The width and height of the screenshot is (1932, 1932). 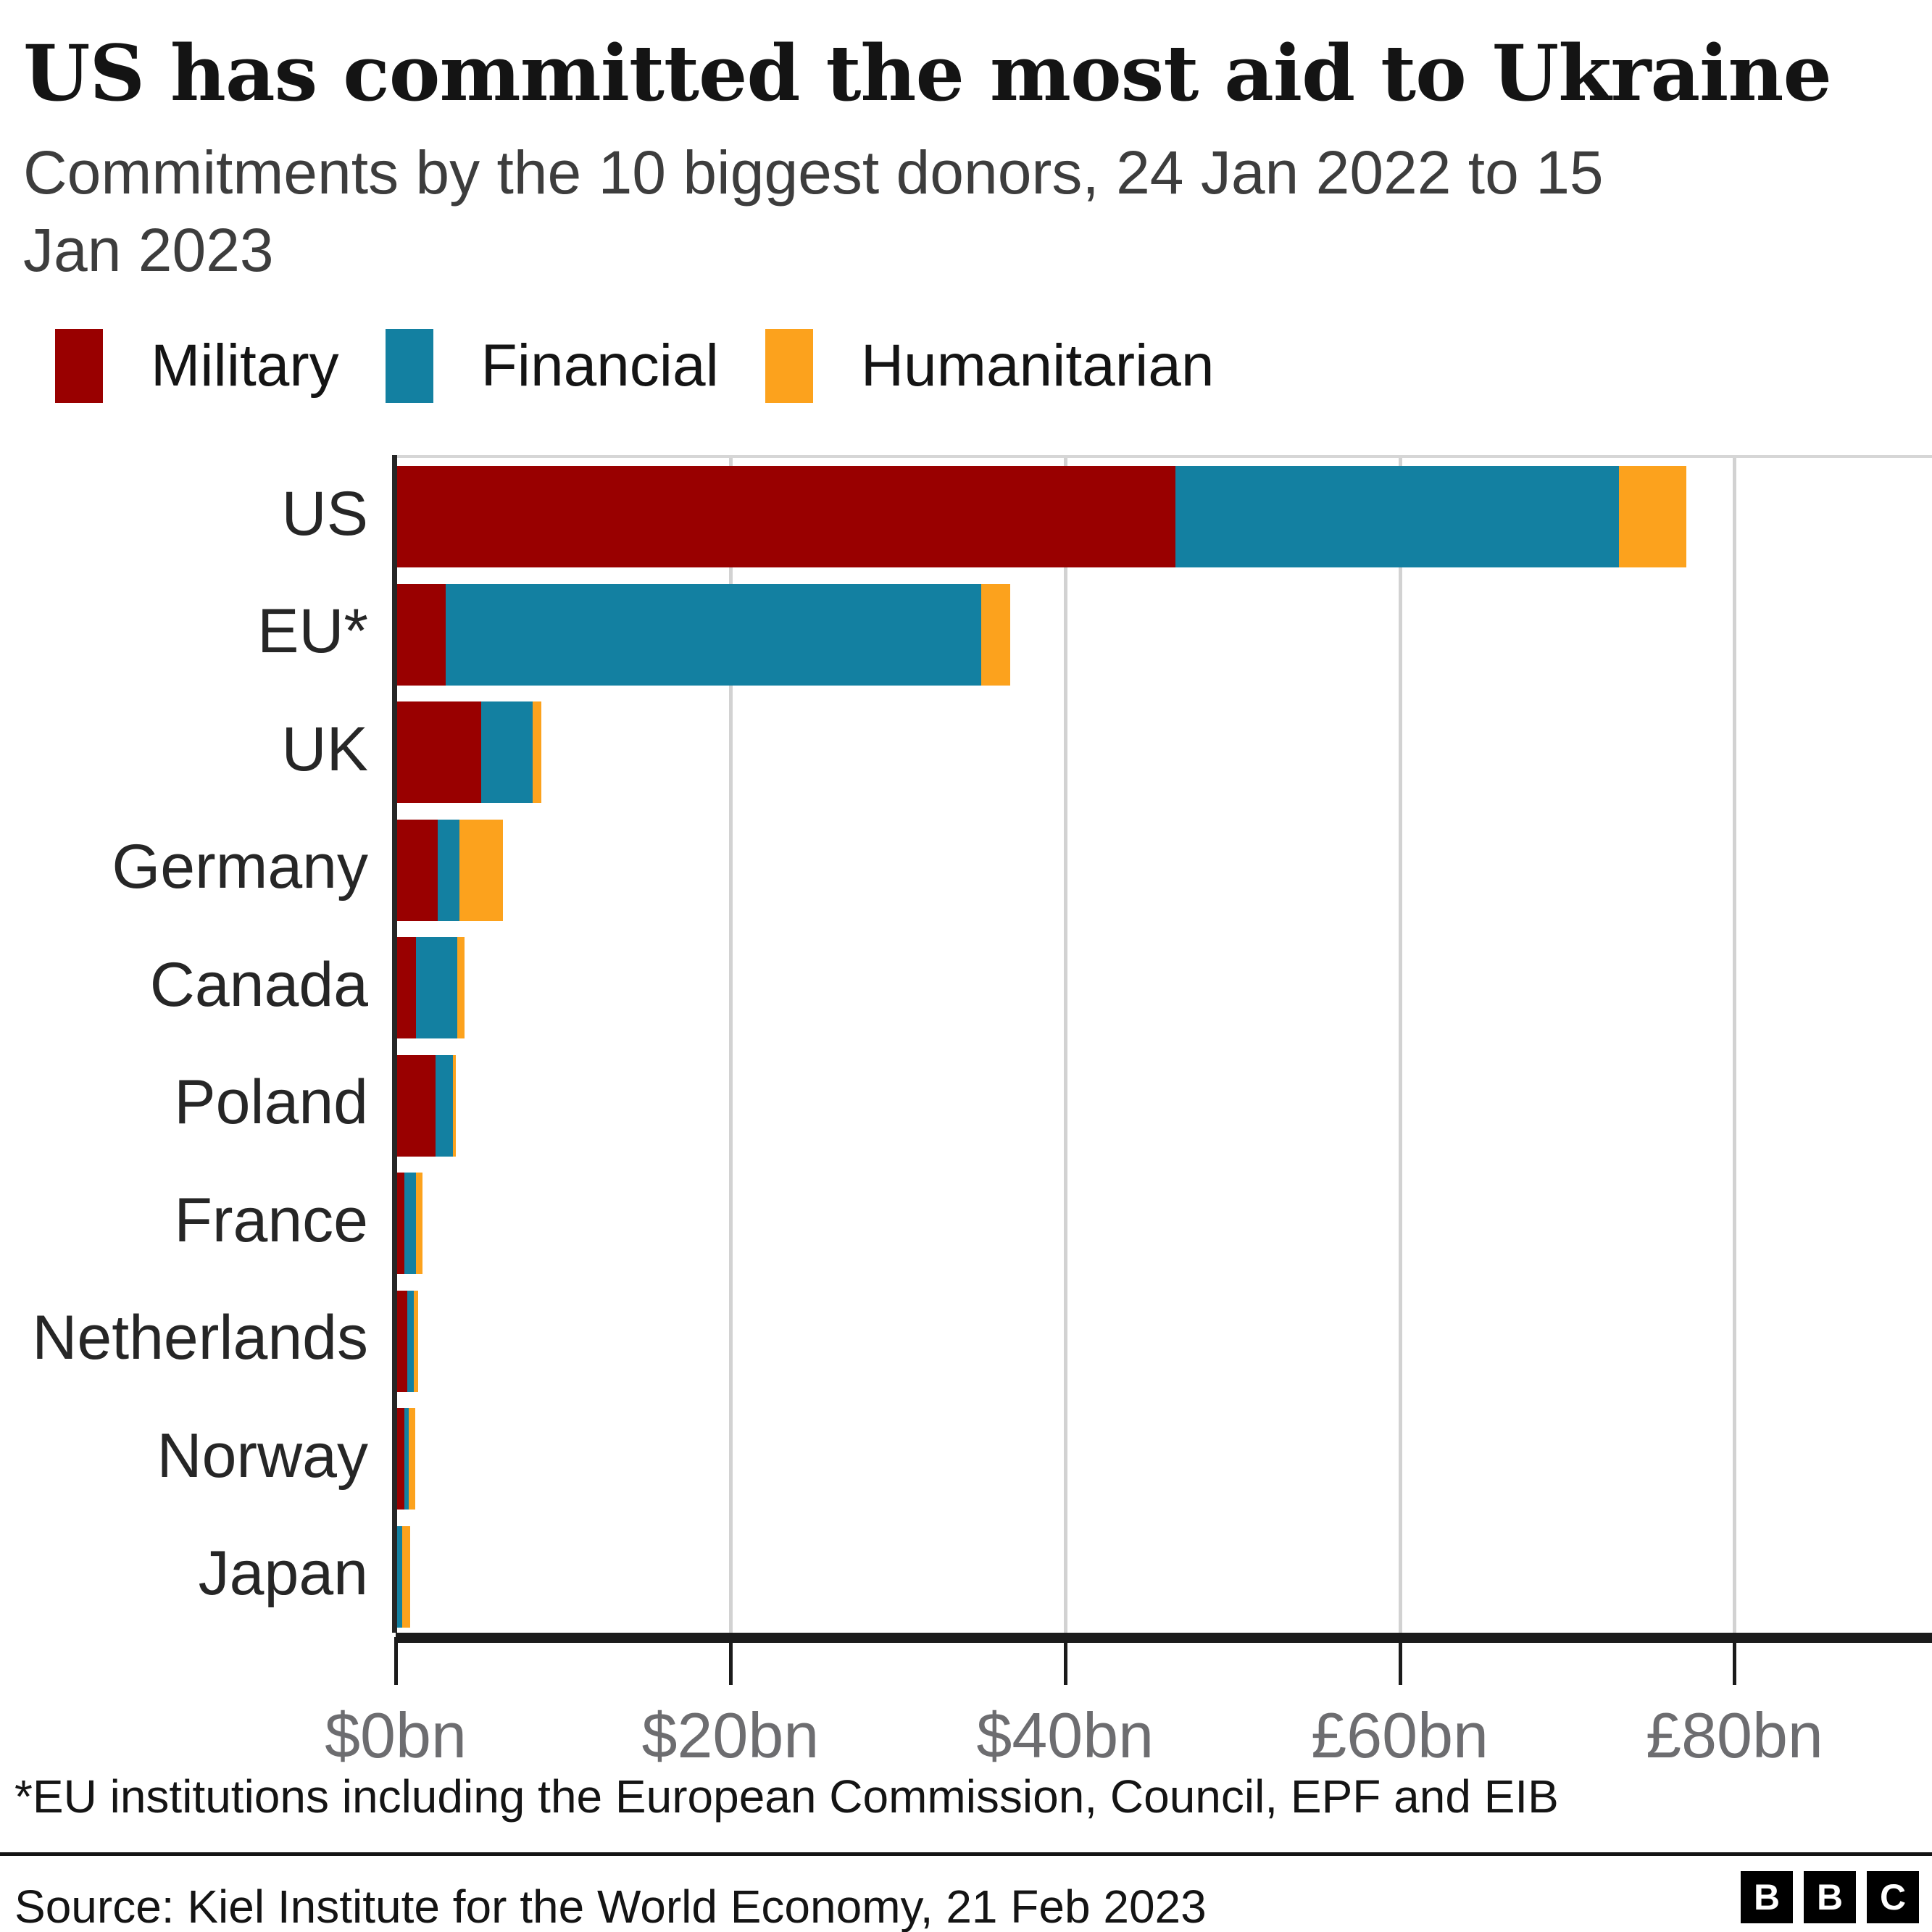 I want to click on x-axis-tick-labels: $0bn $20bn $40bn £60bn £80bn, so click(x=1129, y=1743).